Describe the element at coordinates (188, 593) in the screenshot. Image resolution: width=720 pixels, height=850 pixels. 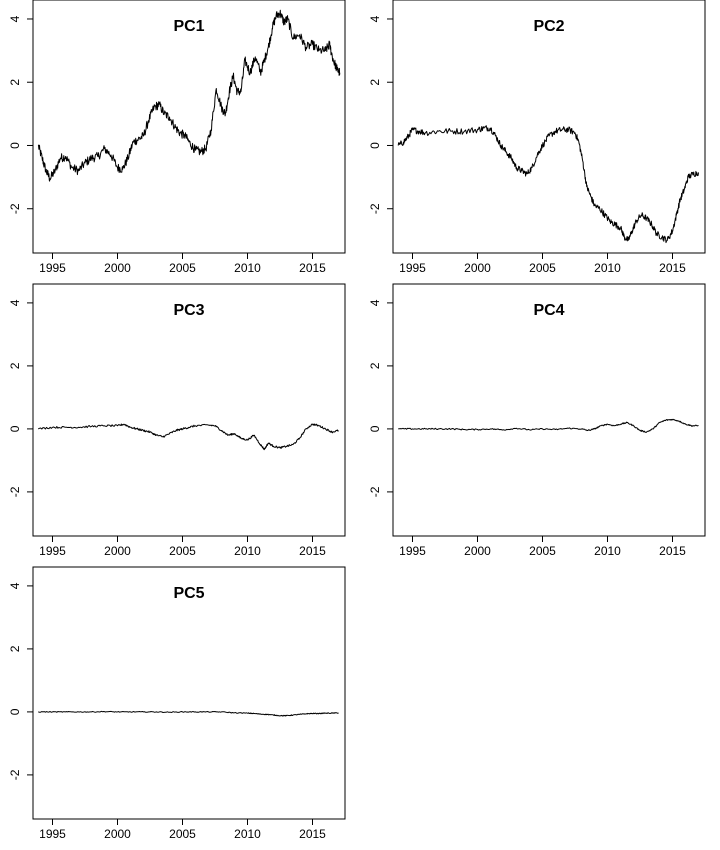
I see `panel-title: PC5` at that location.